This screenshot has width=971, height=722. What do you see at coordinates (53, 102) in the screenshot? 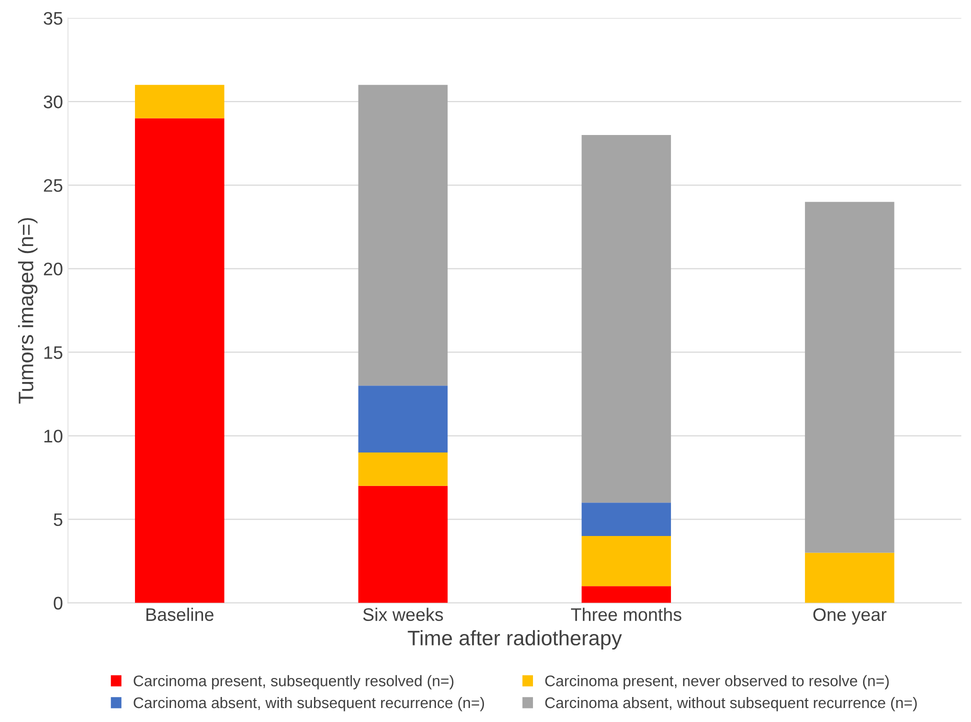
I see `y-tick-label: 30` at bounding box center [53, 102].